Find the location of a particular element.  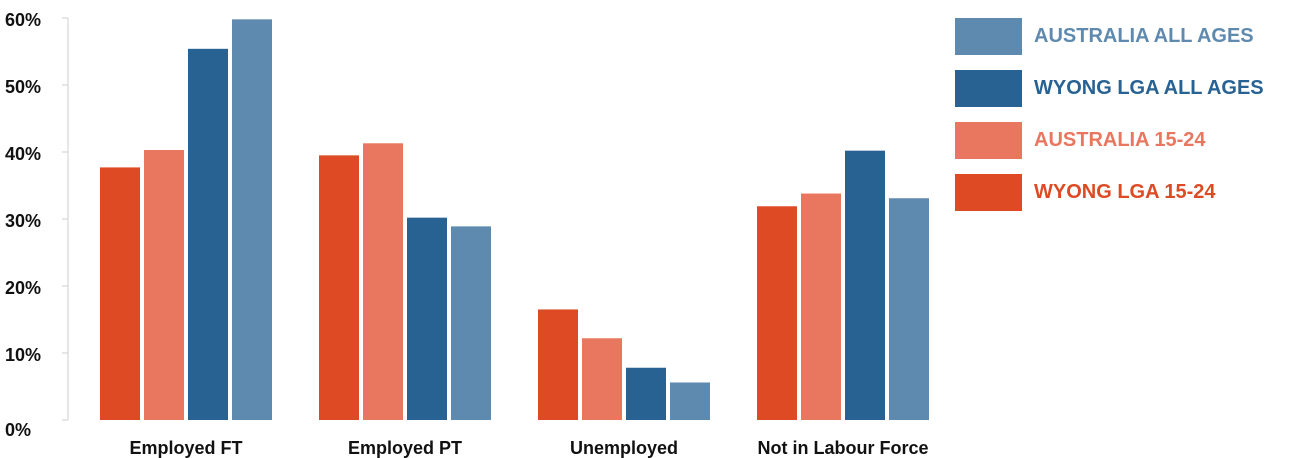

y-axis-ticks: 0% 10% 20% 30% 40% 50% 60% is located at coordinates (36, 225).